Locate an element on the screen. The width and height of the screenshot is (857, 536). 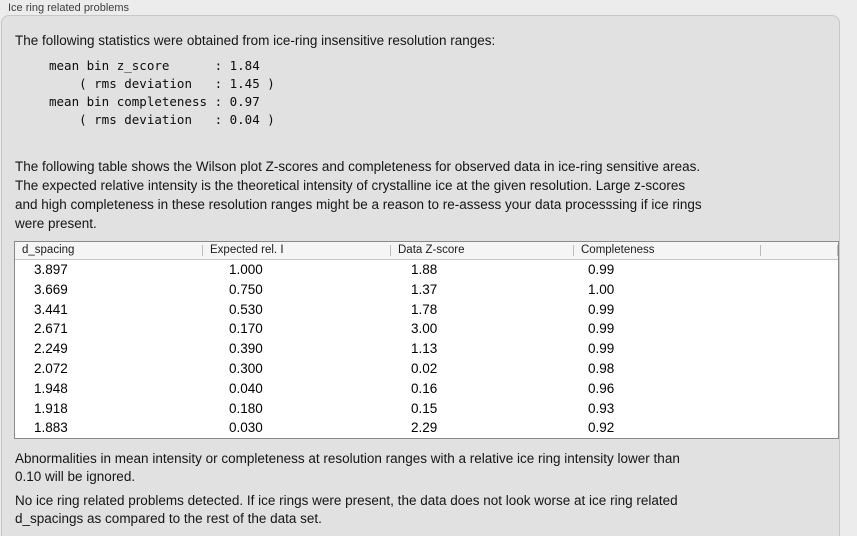
table-cell: 1.88 is located at coordinates (424, 269).